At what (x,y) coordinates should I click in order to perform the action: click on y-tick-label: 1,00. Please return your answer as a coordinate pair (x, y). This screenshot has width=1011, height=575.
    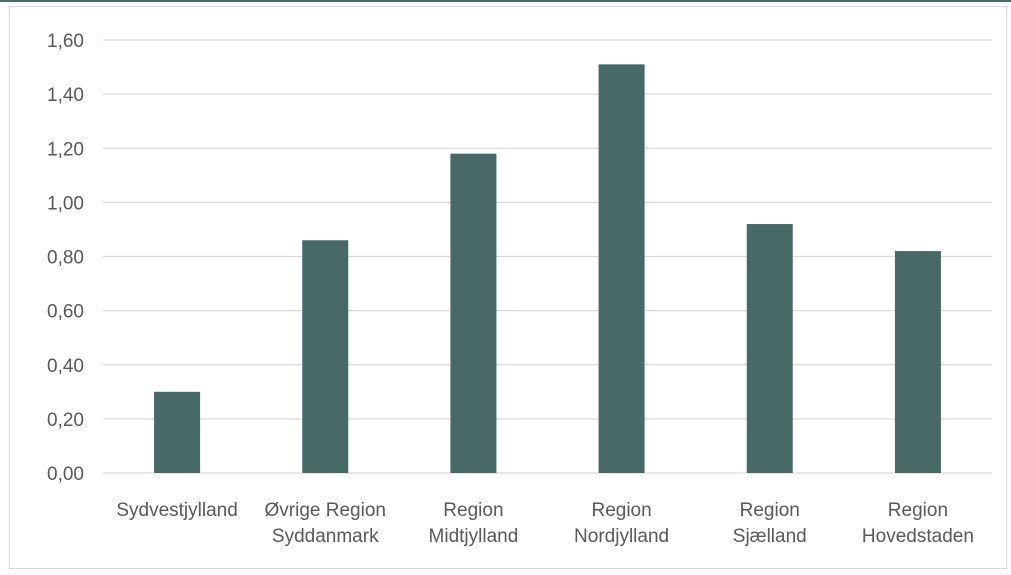
    Looking at the image, I should click on (65, 203).